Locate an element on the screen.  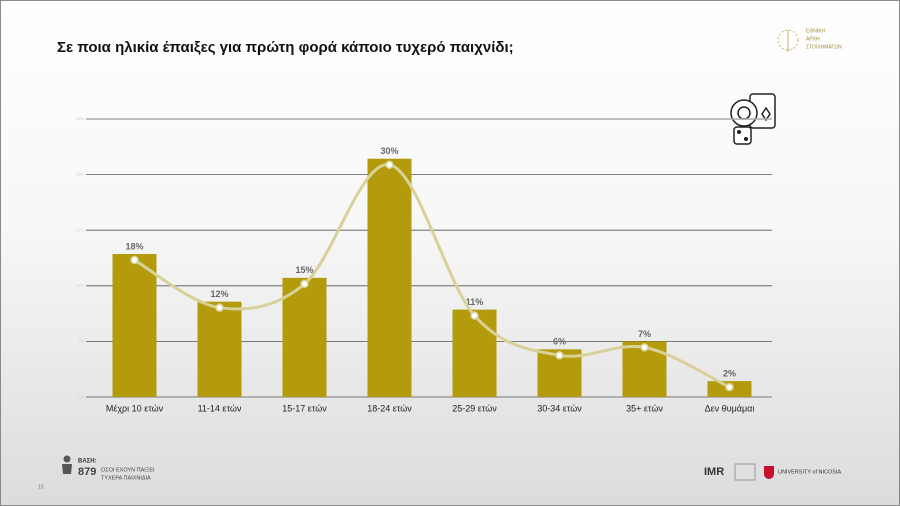
logo-text: ΕΘΝΙΚΗ is located at coordinates (816, 31).